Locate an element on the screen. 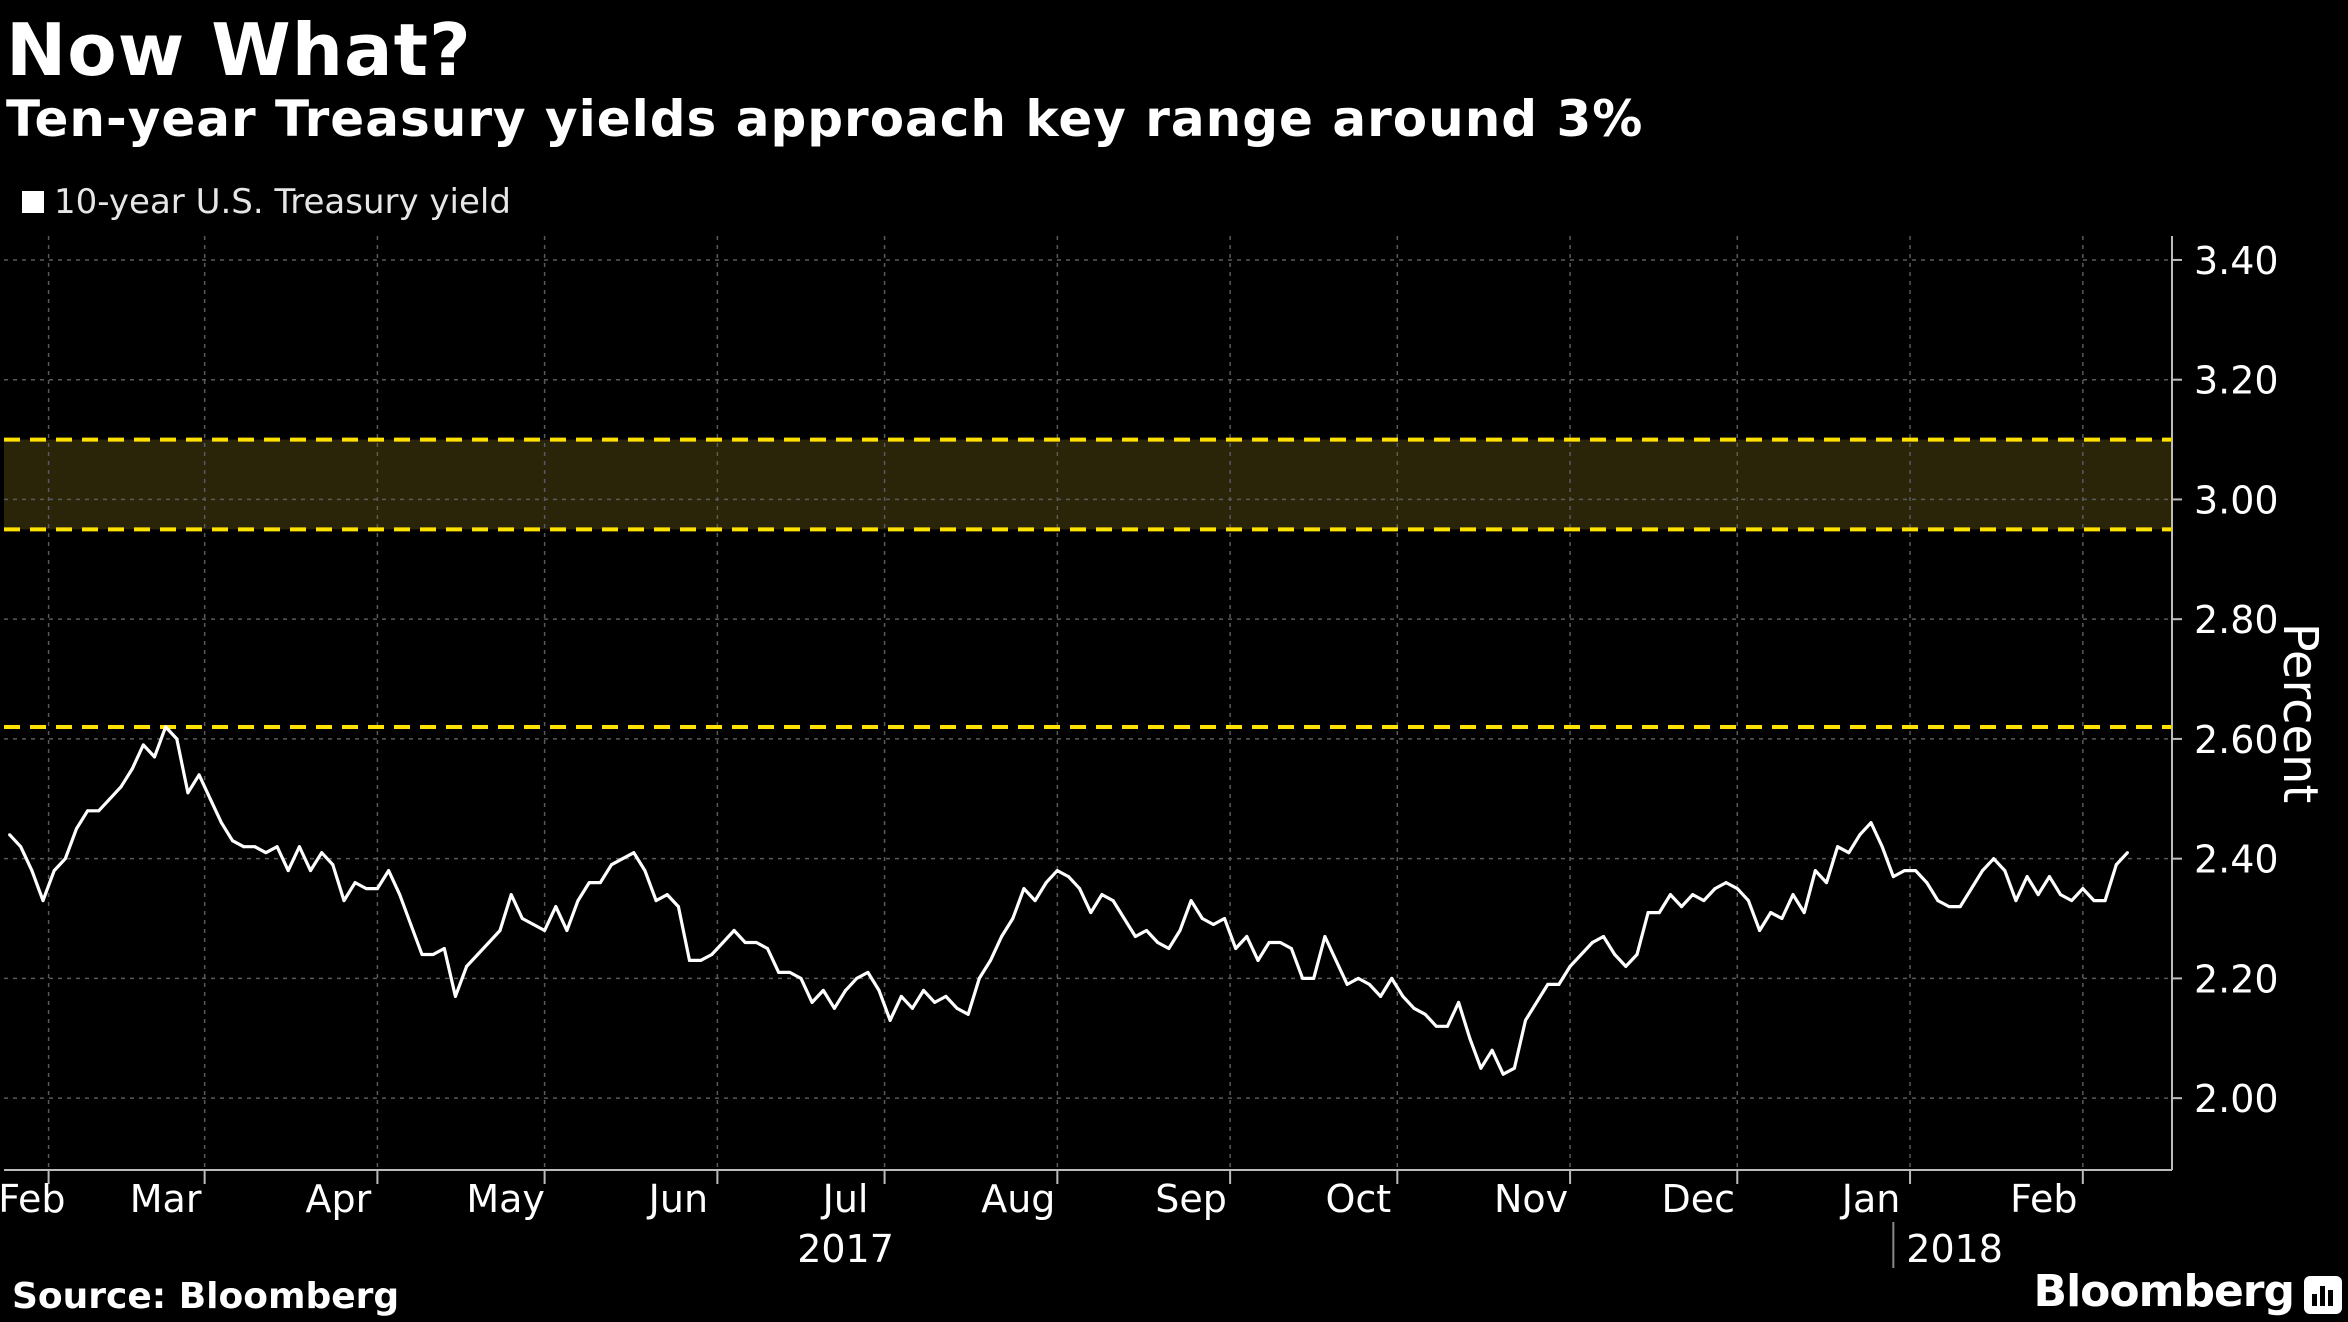 Image resolution: width=2348 pixels, height=1322 pixels. y-tick-label: 2.20 is located at coordinates (2236, 979).